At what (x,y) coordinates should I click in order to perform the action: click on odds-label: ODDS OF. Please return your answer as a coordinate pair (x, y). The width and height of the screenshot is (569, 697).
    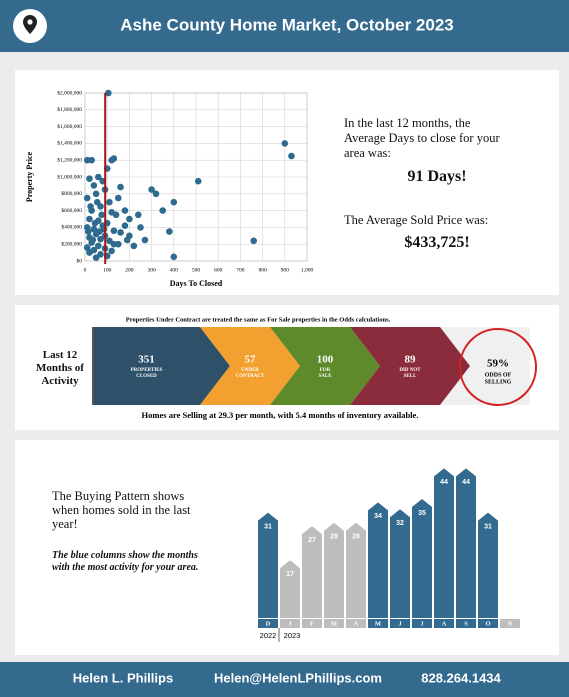
    Looking at the image, I should click on (498, 375).